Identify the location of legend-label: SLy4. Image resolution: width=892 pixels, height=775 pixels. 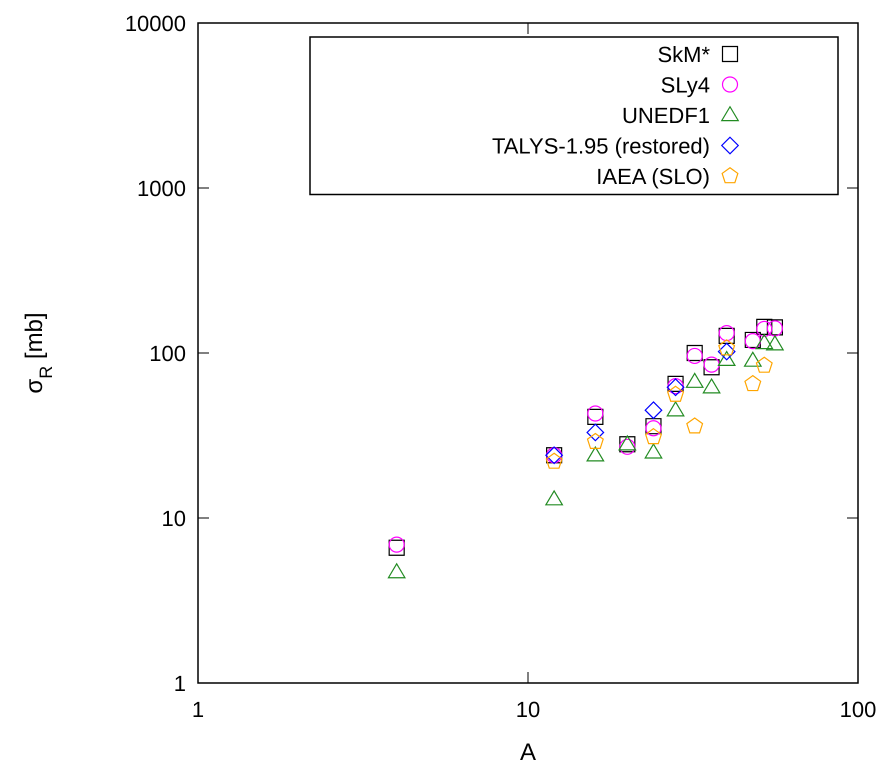
(685, 85).